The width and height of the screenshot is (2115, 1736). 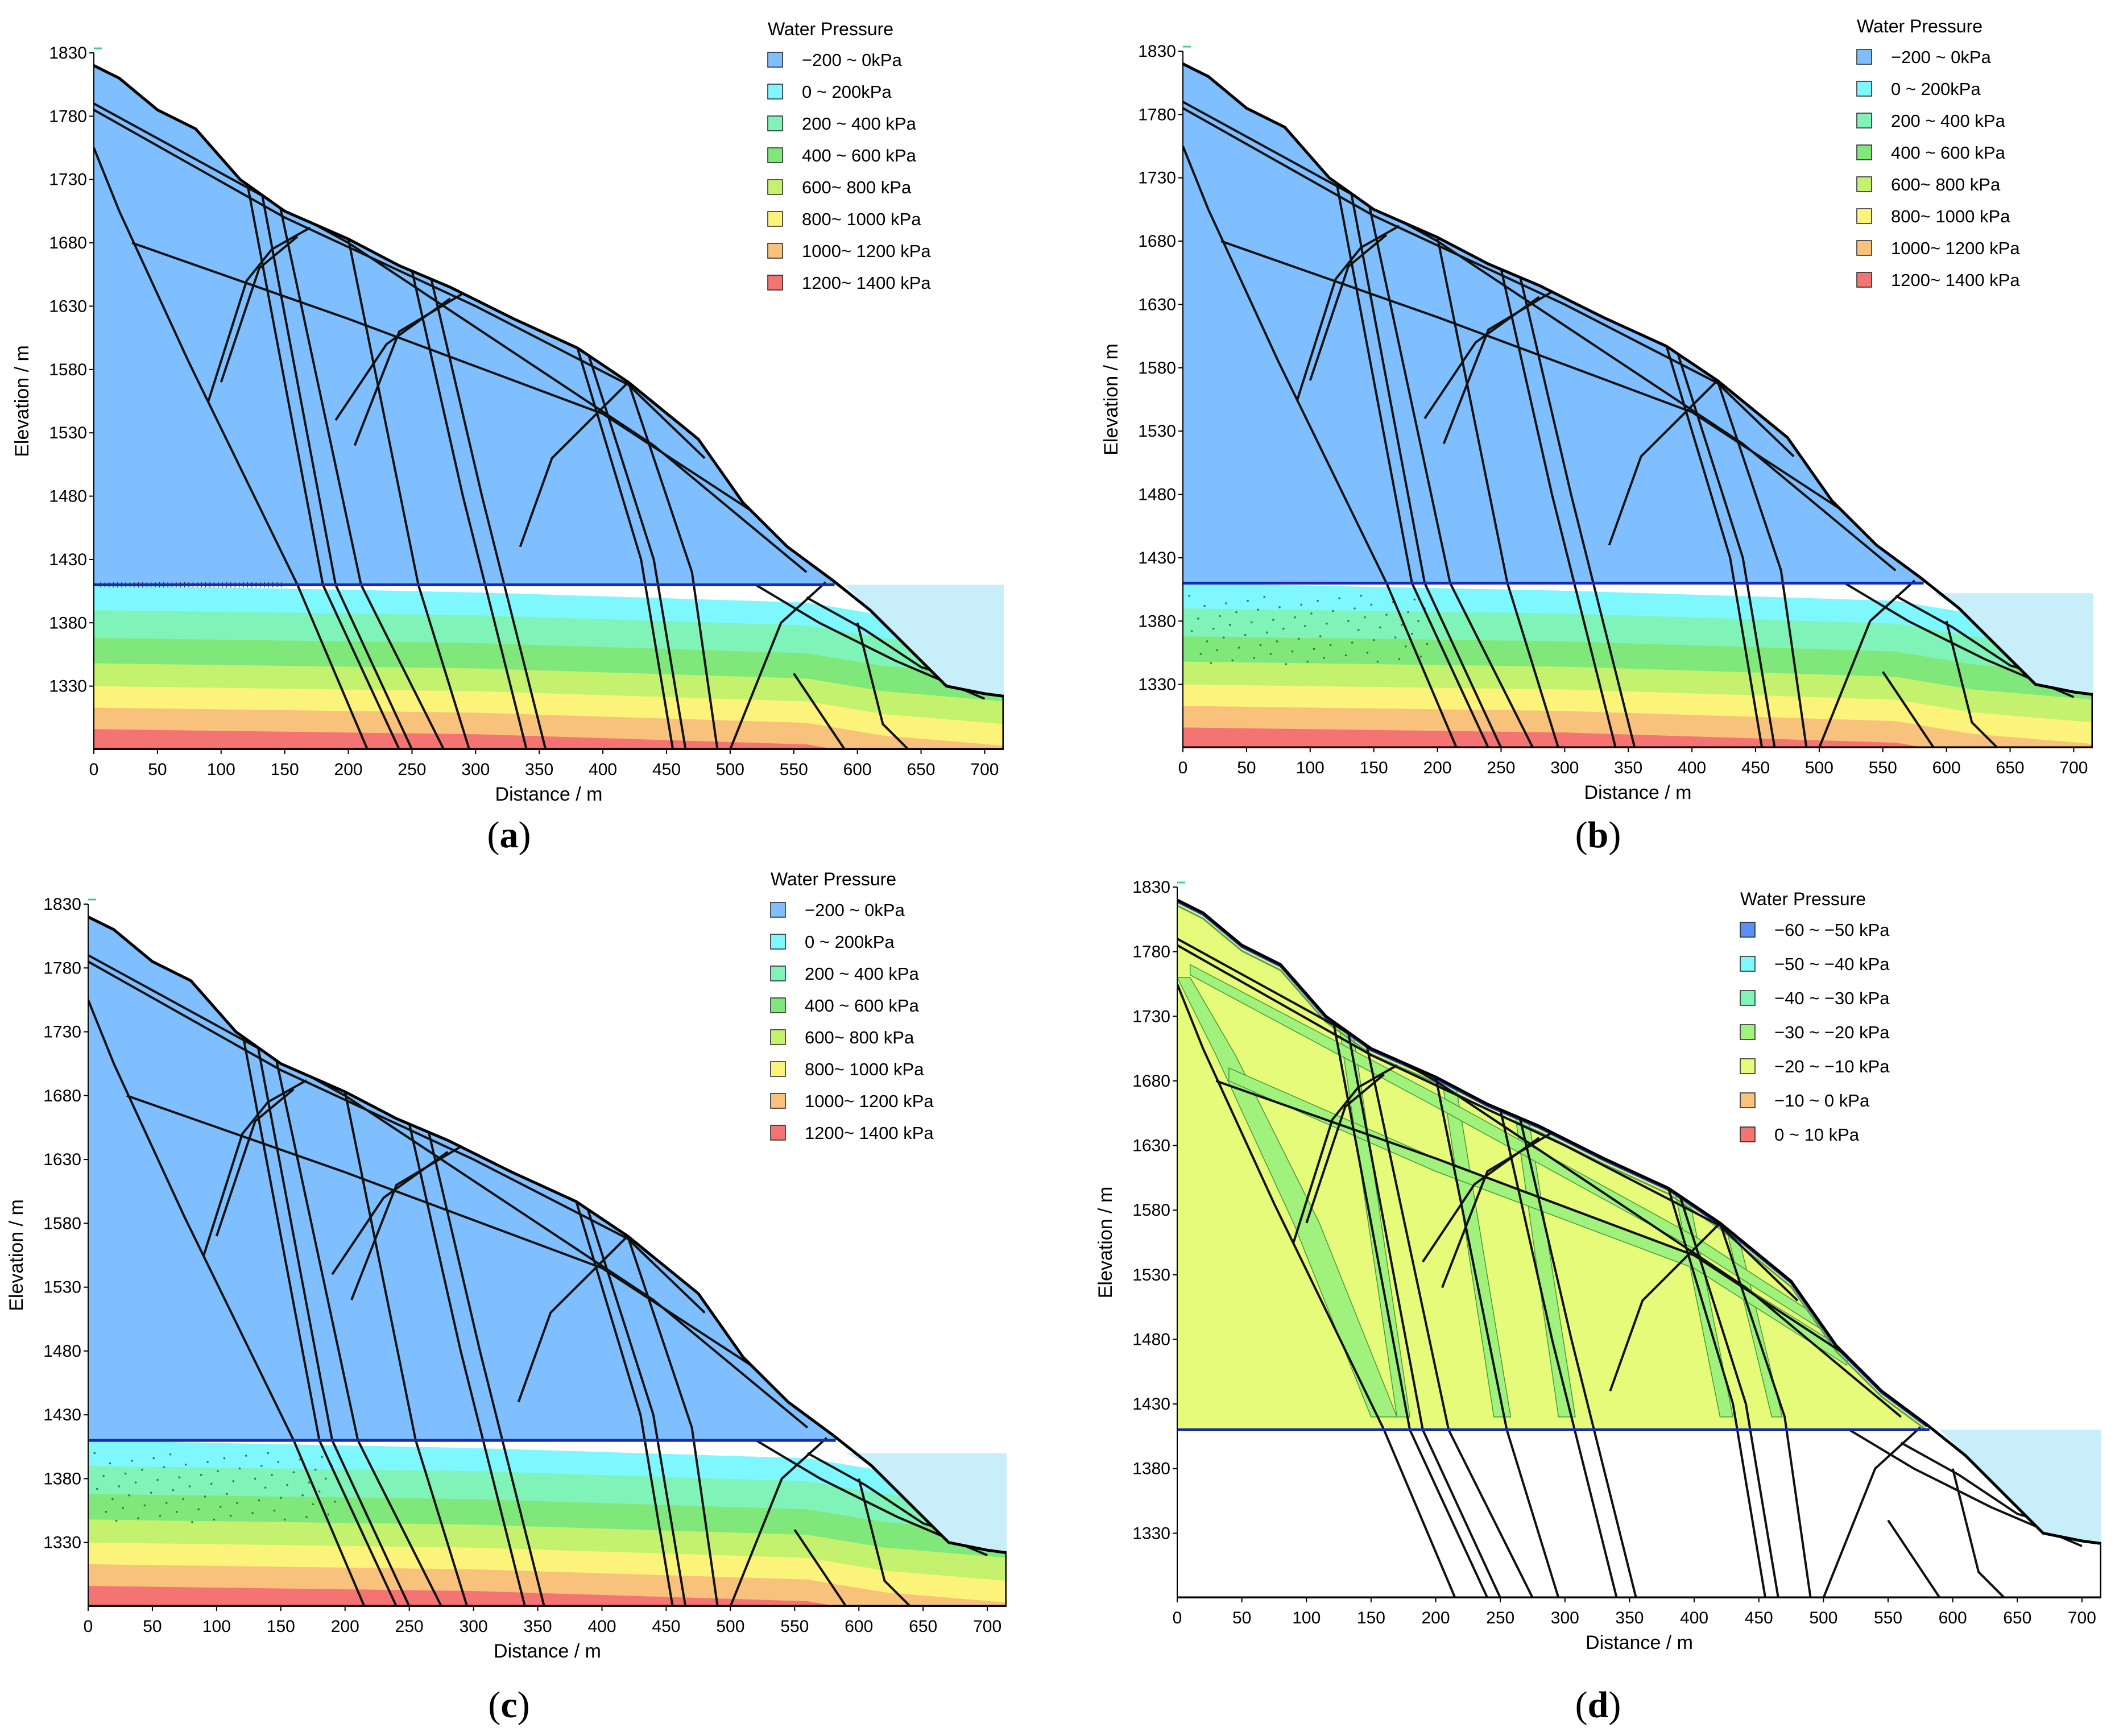 I want to click on y-tick-label: 1580, so click(x=62, y=1223).